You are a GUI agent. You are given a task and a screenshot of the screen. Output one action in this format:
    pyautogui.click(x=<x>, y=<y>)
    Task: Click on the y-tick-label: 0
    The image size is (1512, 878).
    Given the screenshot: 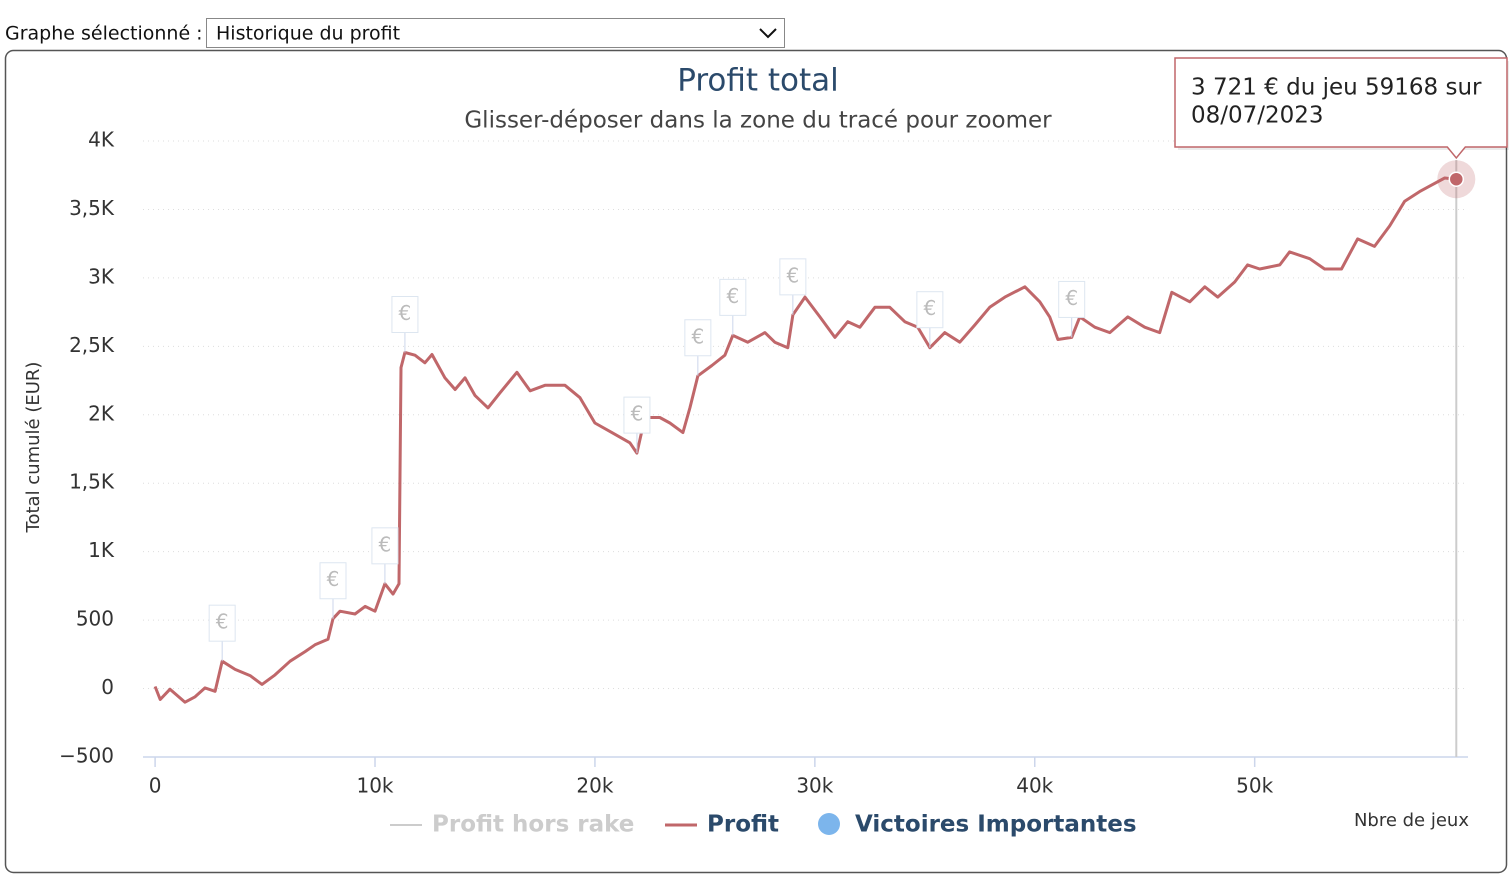 What is the action you would take?
    pyautogui.click(x=107, y=687)
    